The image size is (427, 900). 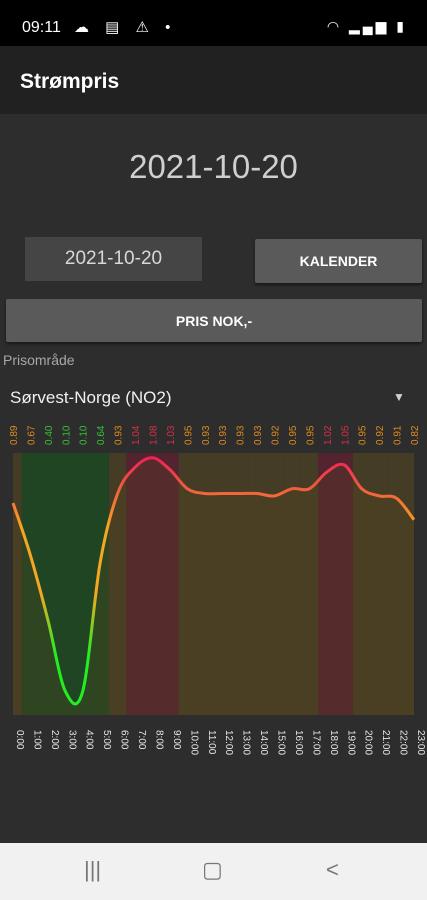 I want to click on x-tick-label: 8:00, so click(x=158, y=740).